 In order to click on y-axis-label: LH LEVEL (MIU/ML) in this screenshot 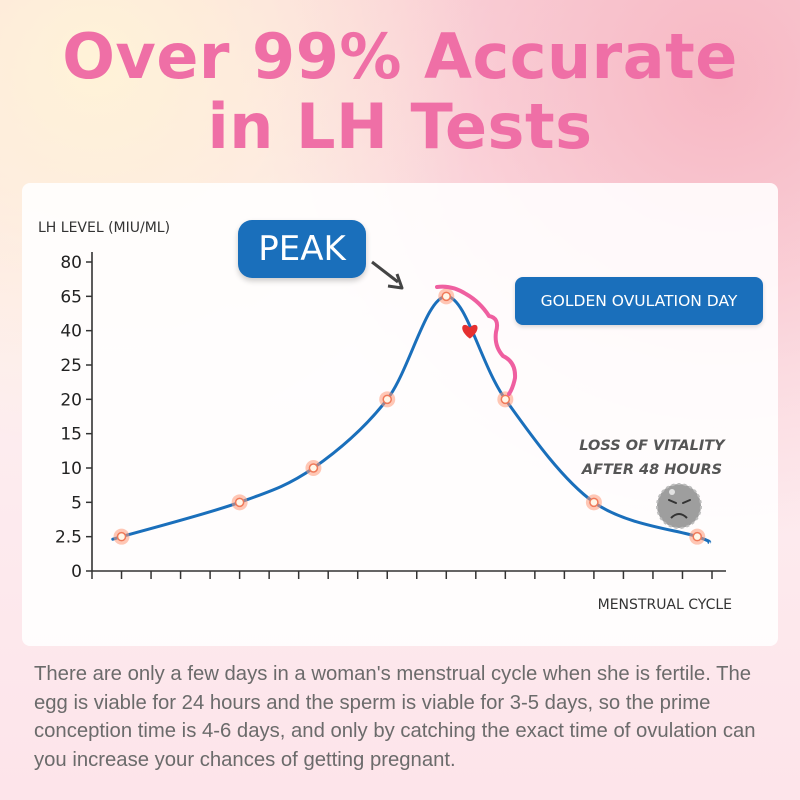, I will do `click(104, 228)`.